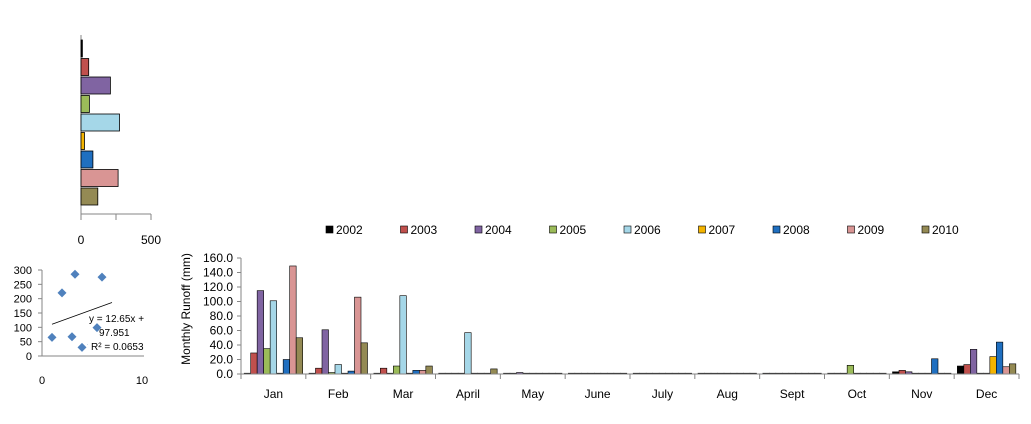 The width and height of the screenshot is (1031, 424). Describe the element at coordinates (42, 381) in the screenshot. I see `scatter-x-tick-label: 0` at that location.